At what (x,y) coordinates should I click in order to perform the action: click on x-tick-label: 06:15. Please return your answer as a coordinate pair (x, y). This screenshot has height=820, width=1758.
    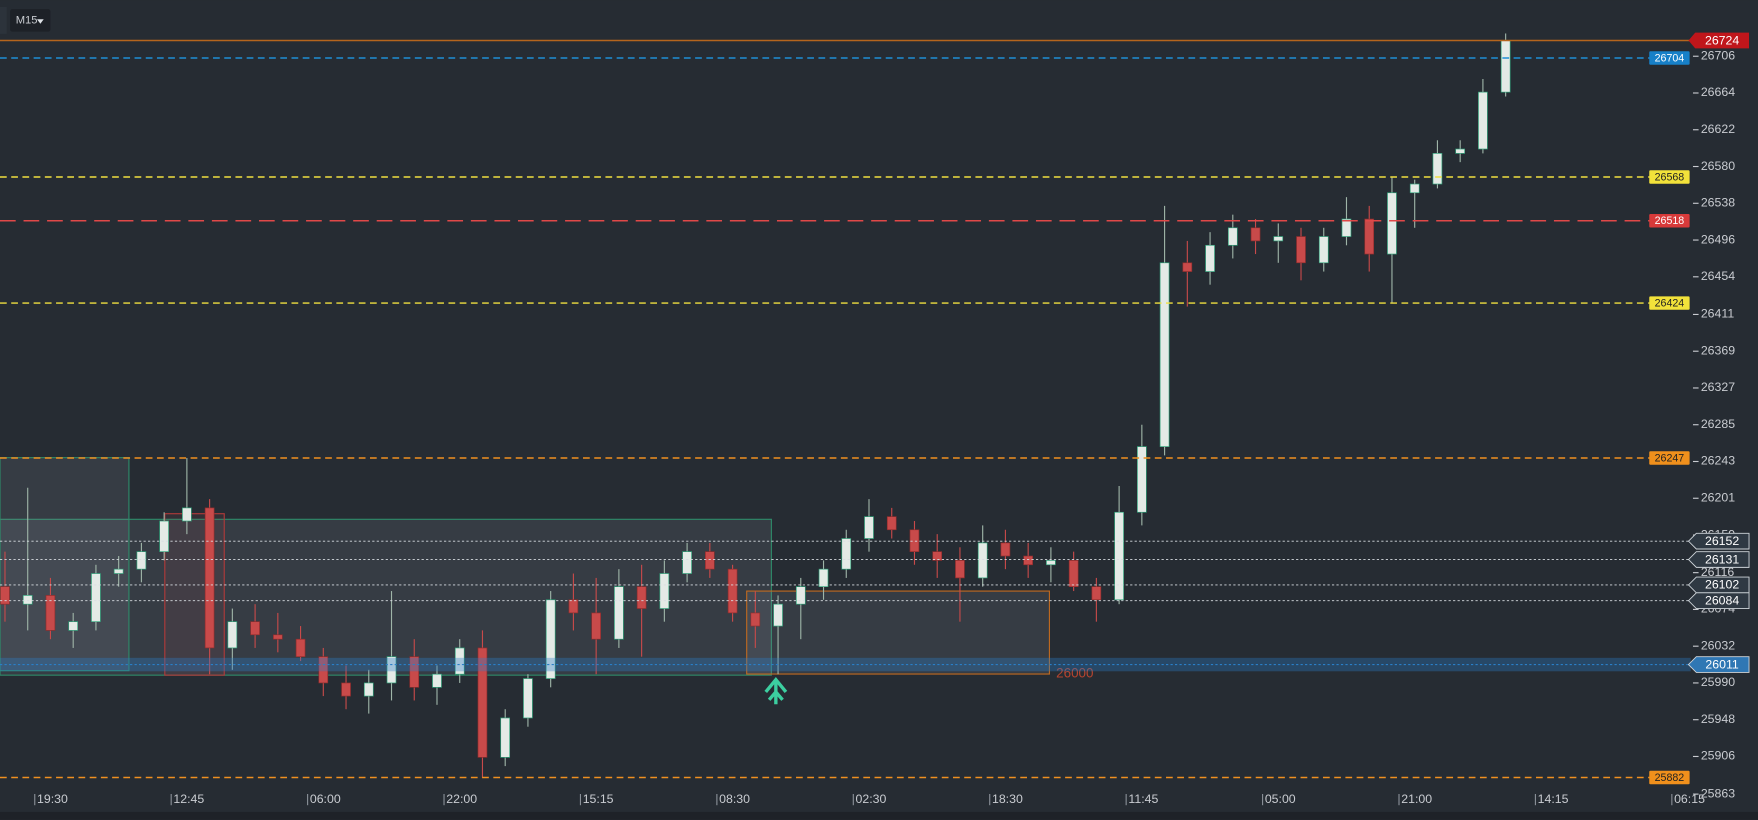
    Looking at the image, I should click on (1689, 799).